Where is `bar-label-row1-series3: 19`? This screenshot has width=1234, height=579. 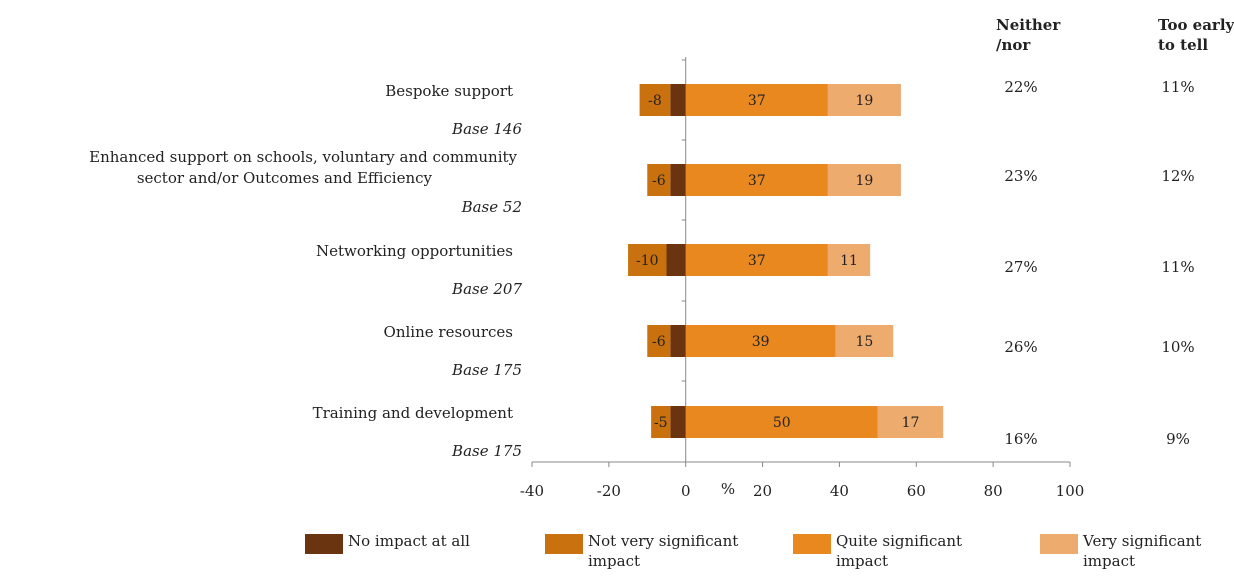
bar-label-row1-series3: 19 is located at coordinates (864, 181).